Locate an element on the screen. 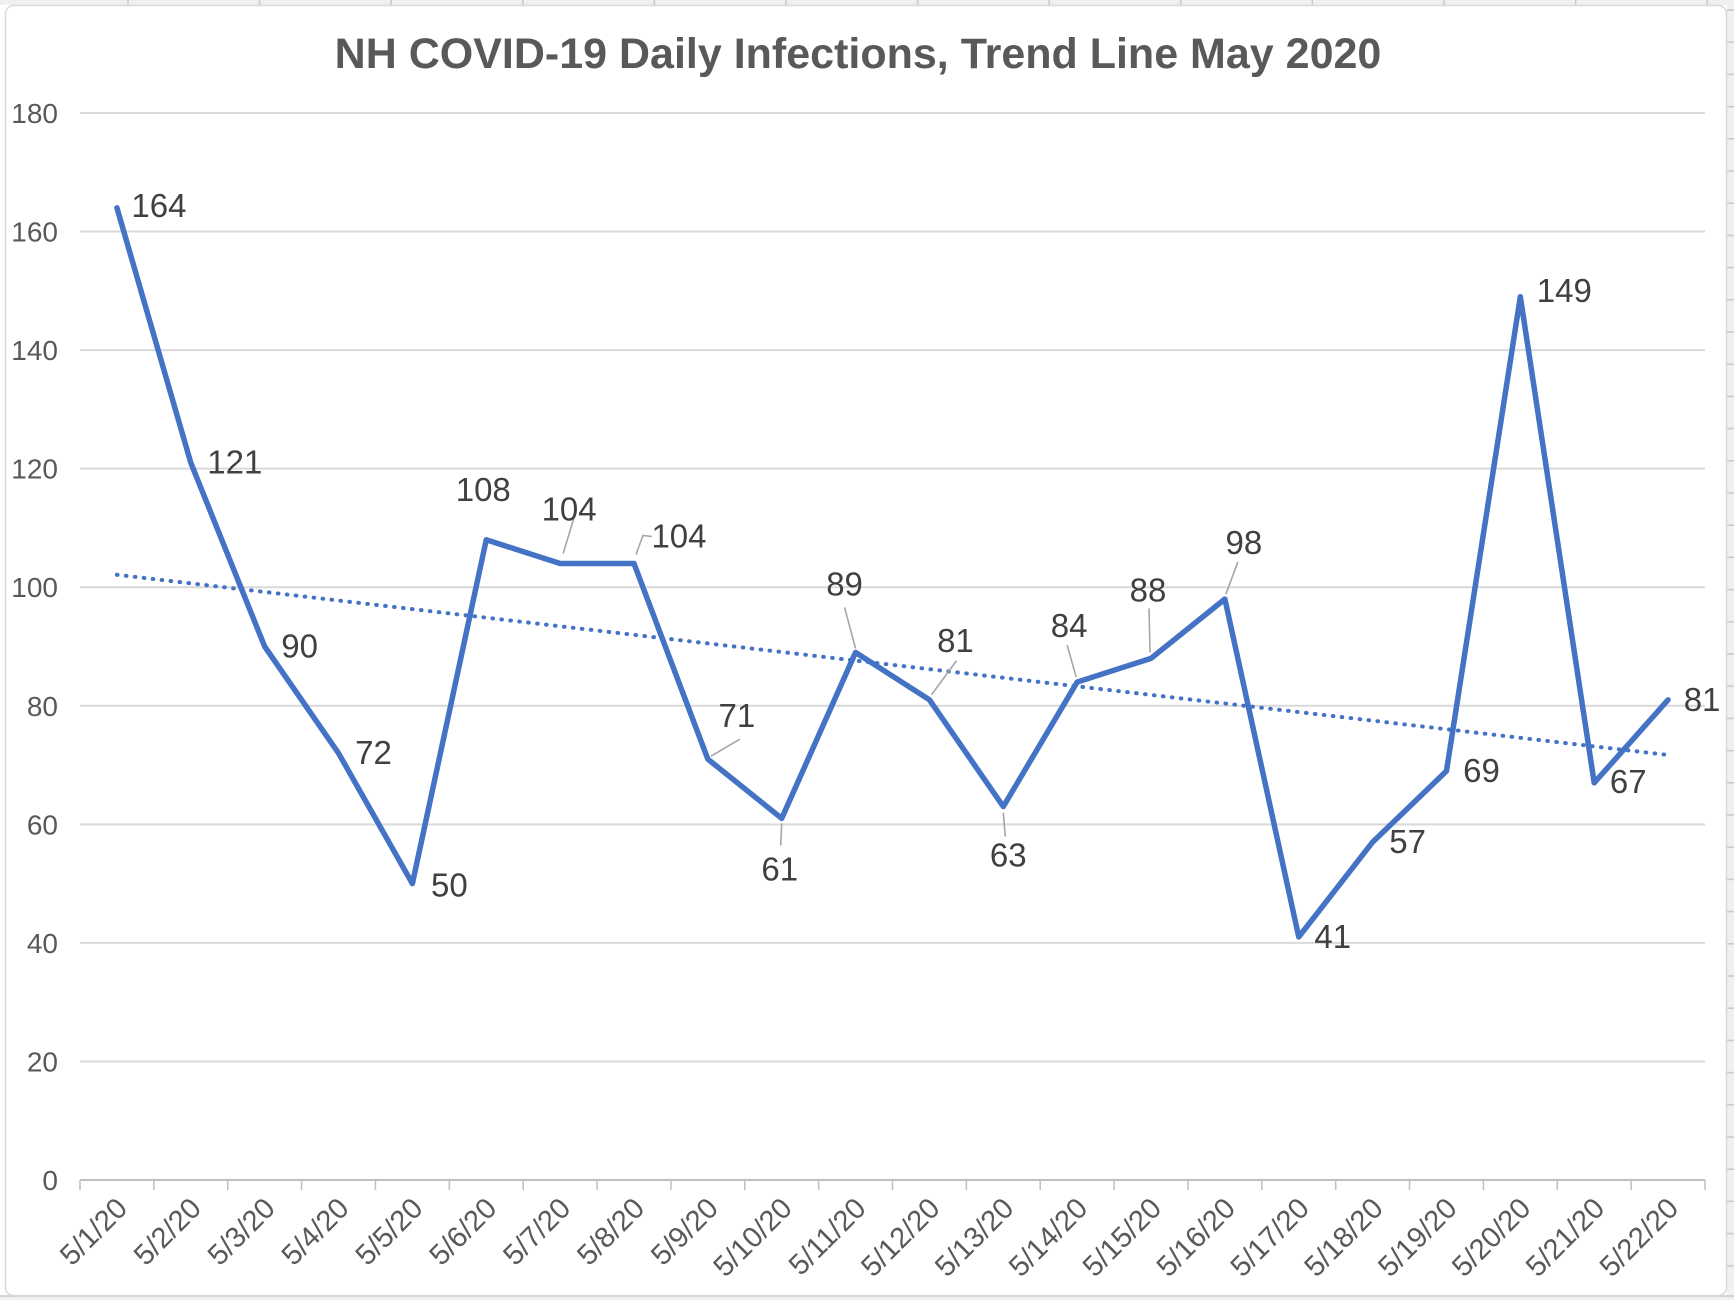 The width and height of the screenshot is (1734, 1300). y-tick-label: 100 is located at coordinates (34, 587).